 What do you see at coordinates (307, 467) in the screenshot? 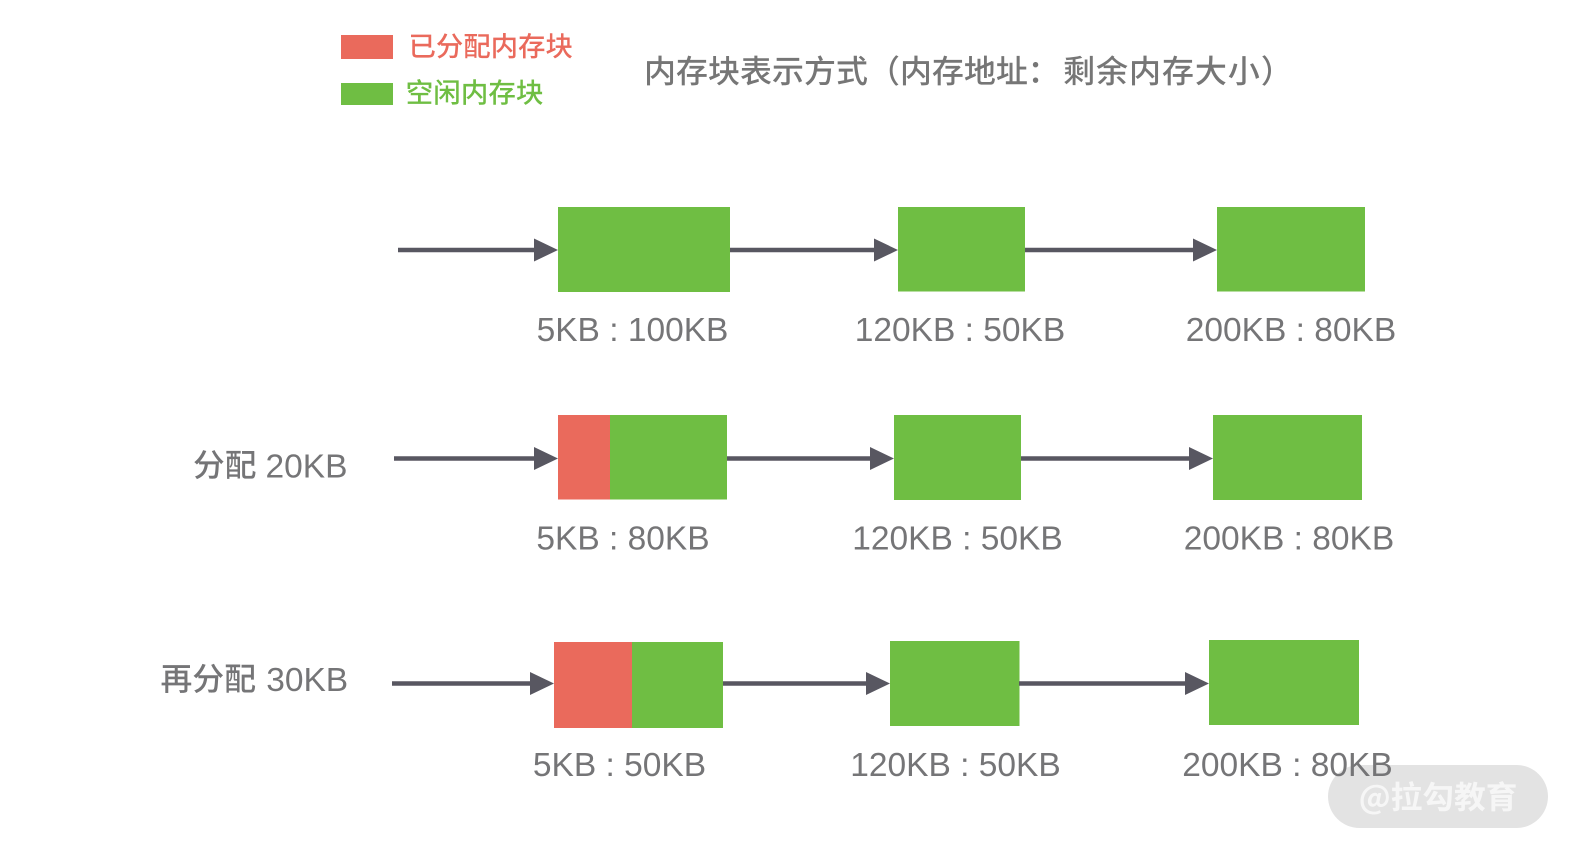
I see `svg-text: 20KB` at bounding box center [307, 467].